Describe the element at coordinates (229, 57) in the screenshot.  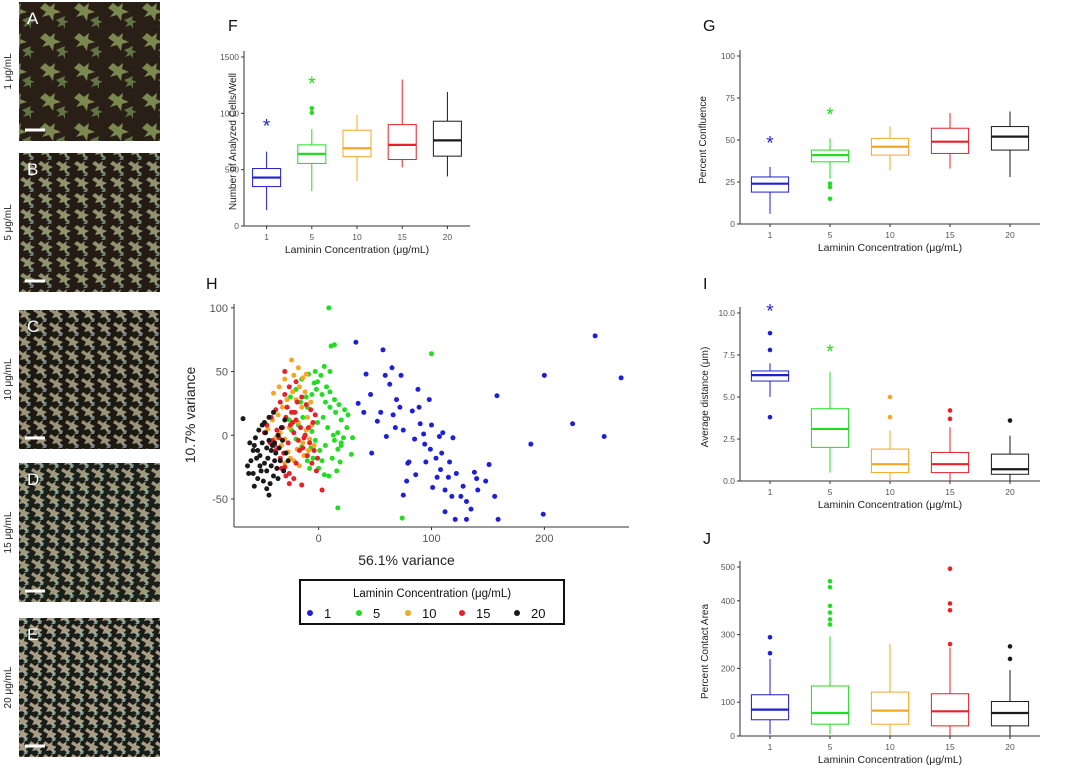
I see `y-tick-label: 1500` at that location.